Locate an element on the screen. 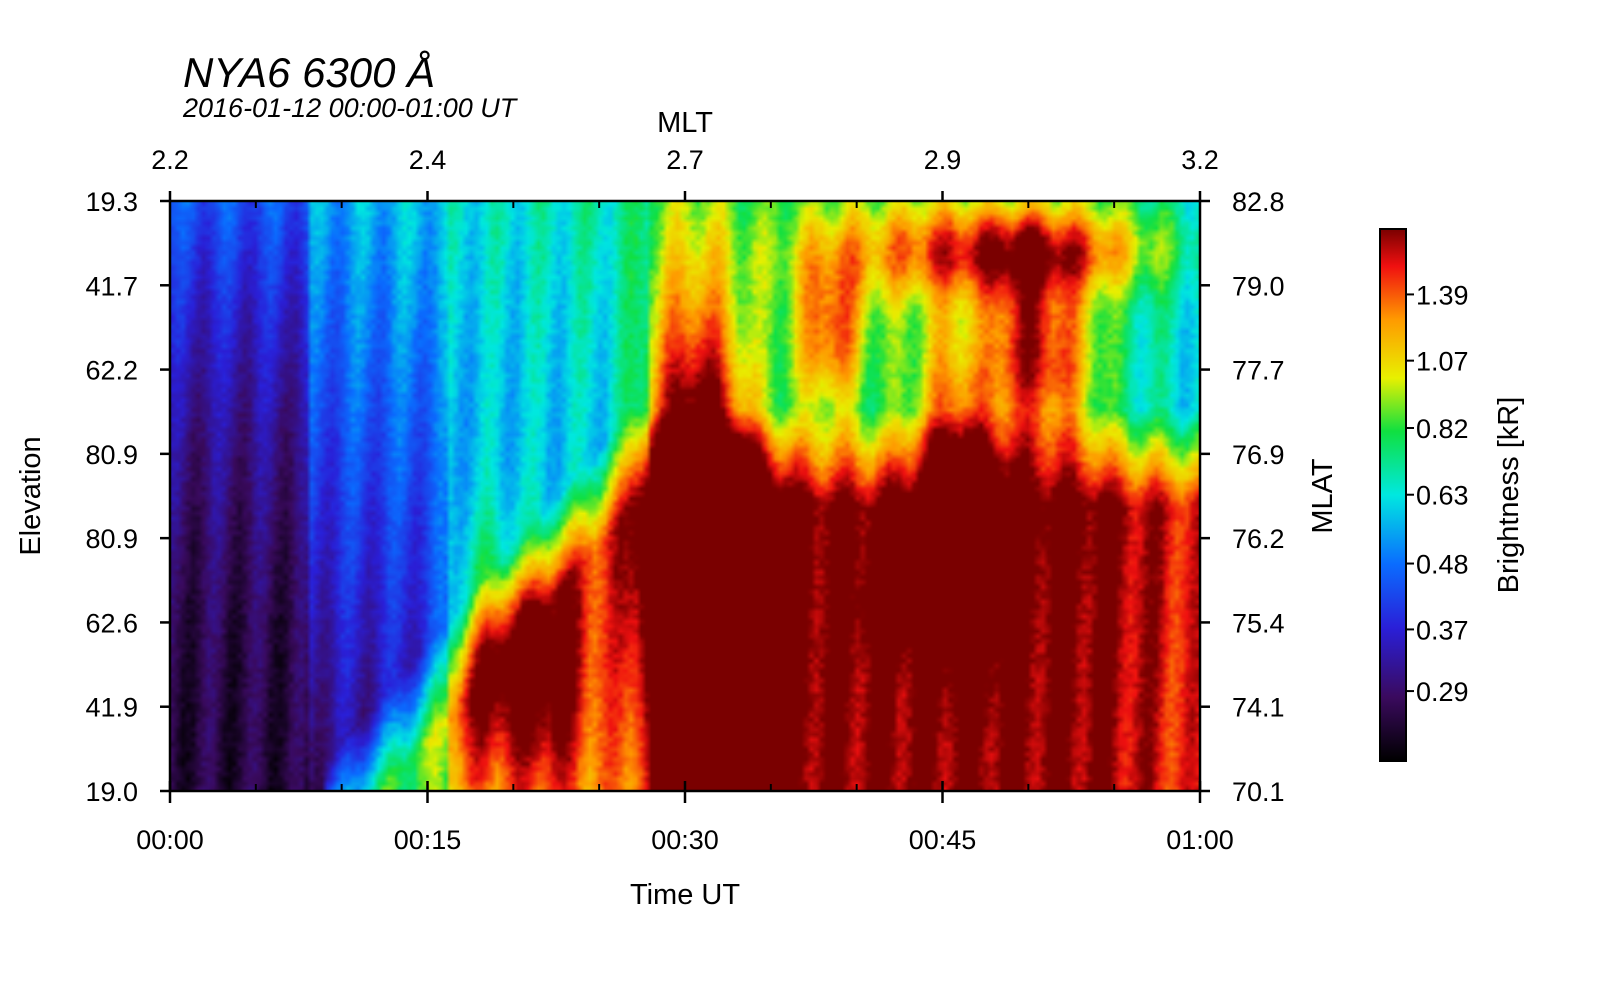 The height and width of the screenshot is (1000, 1600). colorbar-tick-label: 0.29 is located at coordinates (1442, 692).